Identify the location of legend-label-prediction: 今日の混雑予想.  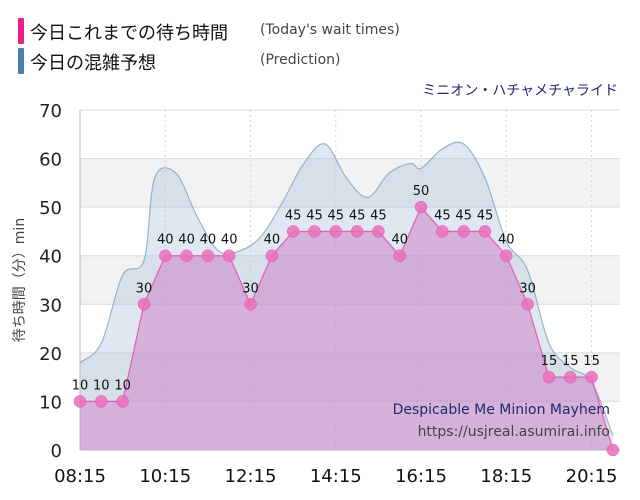
(93, 63).